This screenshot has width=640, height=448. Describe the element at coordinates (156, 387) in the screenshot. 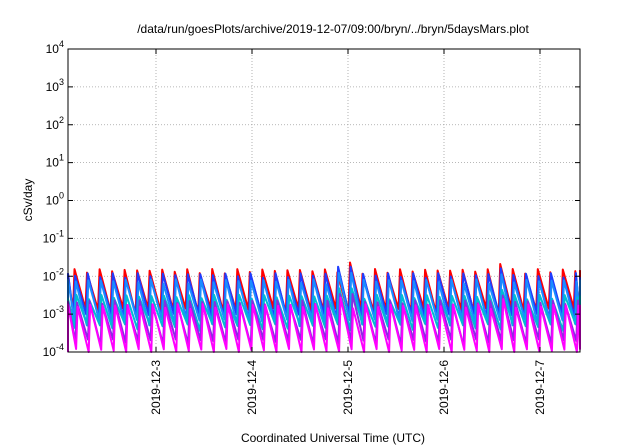

I see `x-tick-label: 2019-12-3` at that location.